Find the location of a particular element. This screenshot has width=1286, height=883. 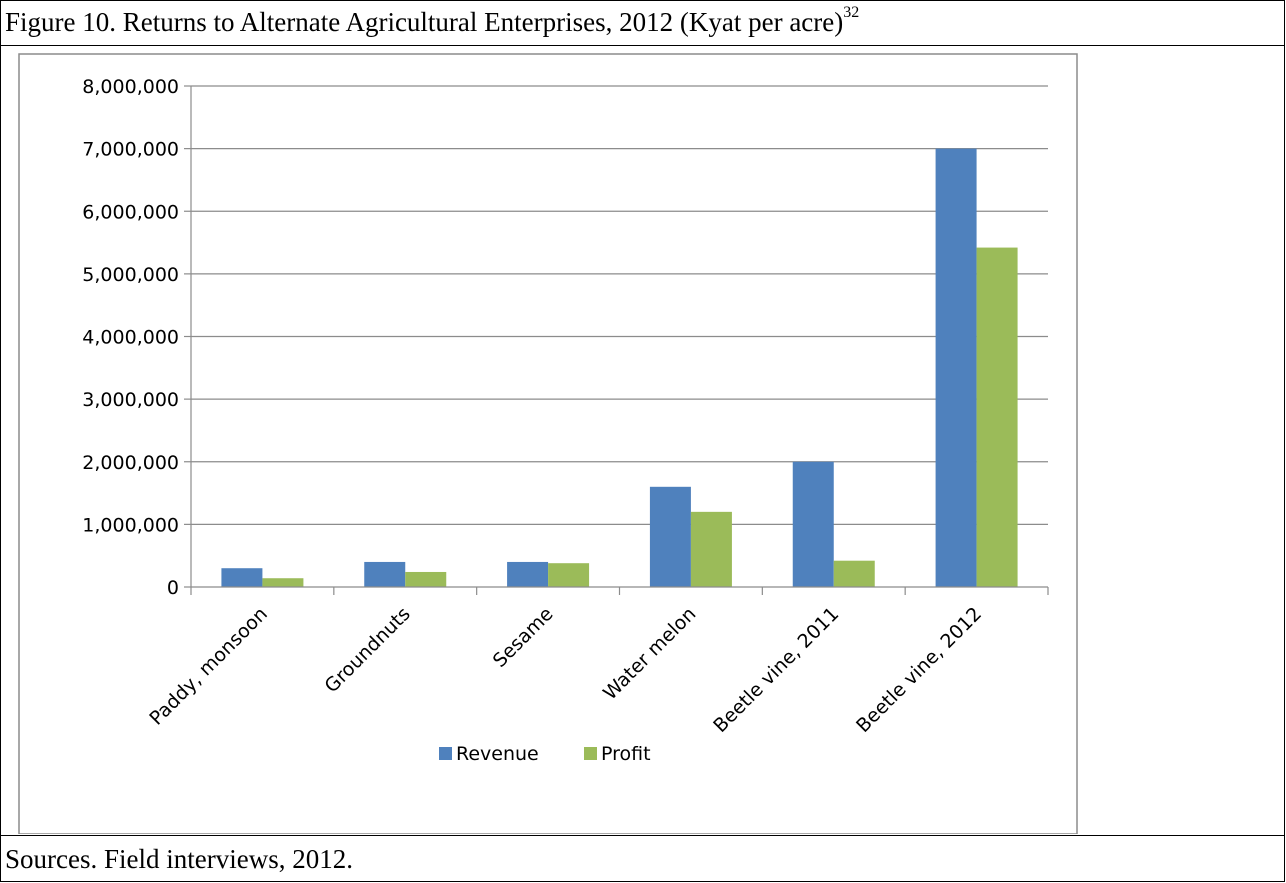

y-tick-label: 5,000,000 is located at coordinates (130, 275).